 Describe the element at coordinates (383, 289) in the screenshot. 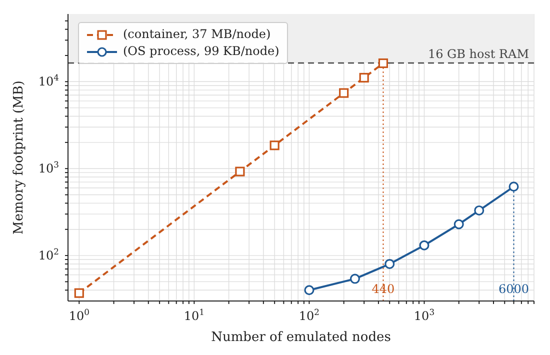

I see `ref-line-label: 440` at that location.